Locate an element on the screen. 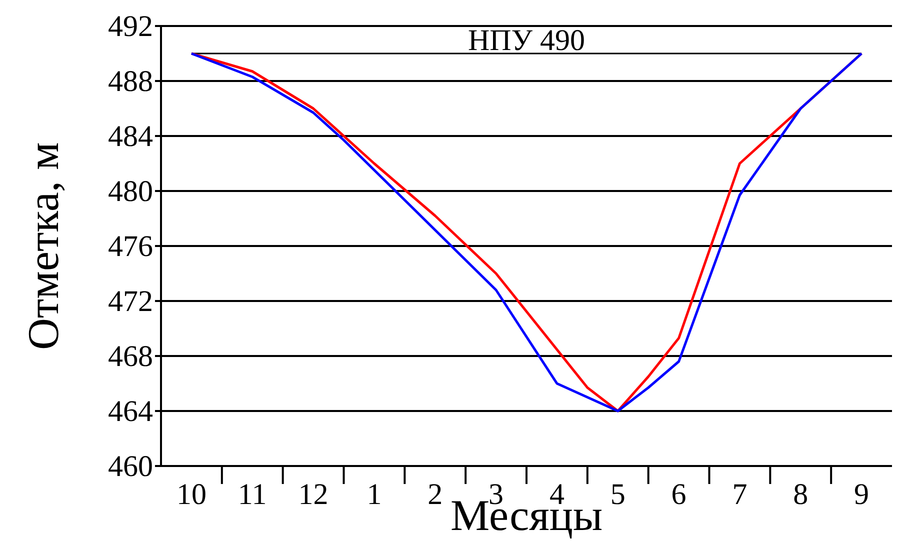 The width and height of the screenshot is (916, 550). x-tick-label: 1 is located at coordinates (374, 494).